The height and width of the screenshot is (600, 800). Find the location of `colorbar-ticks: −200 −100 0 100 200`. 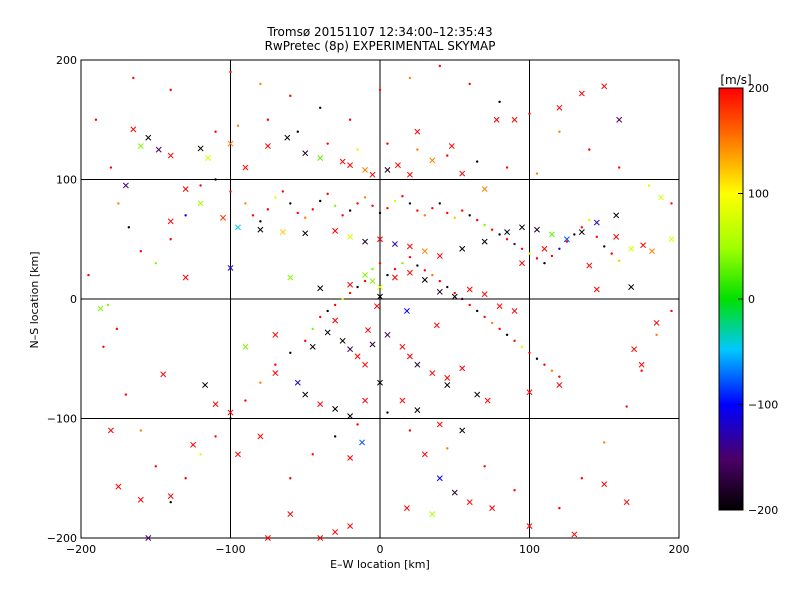

colorbar-ticks: −200 −100 0 100 200 is located at coordinates (758, 299).